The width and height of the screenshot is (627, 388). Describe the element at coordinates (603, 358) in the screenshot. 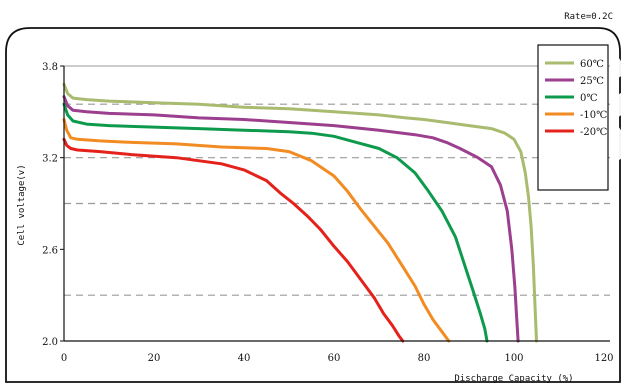

I see `x-tick-label: 120` at that location.